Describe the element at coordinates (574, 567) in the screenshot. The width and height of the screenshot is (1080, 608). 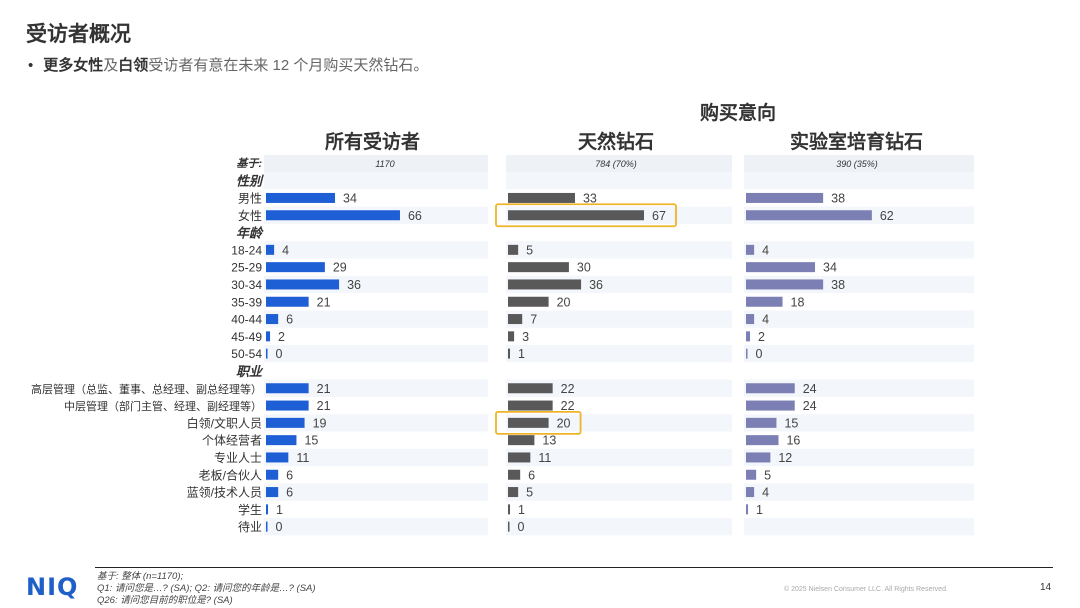
I see `footer-divider` at that location.